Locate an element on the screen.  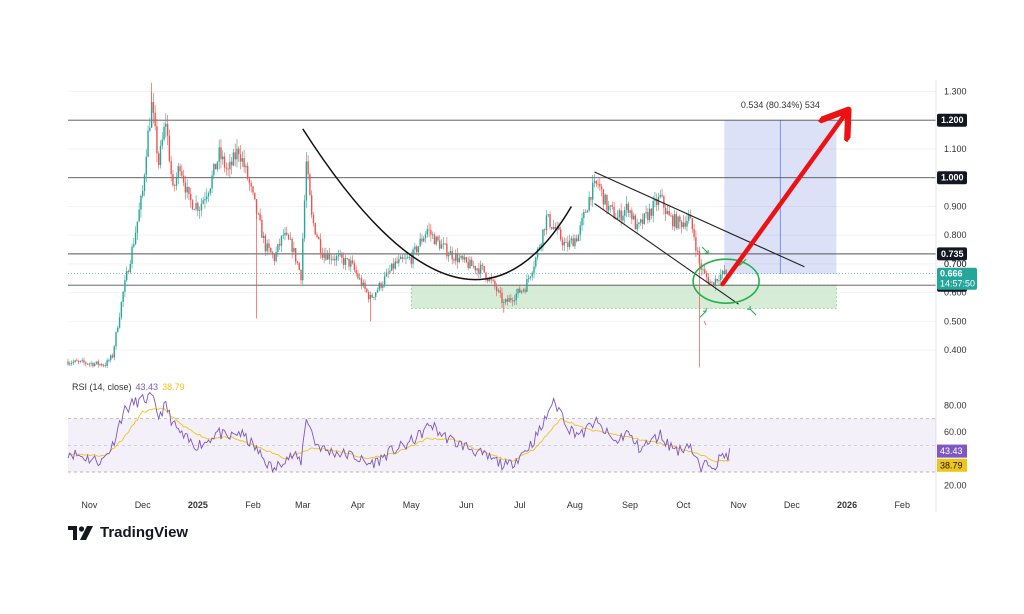
breakout-circle is located at coordinates (726, 281).